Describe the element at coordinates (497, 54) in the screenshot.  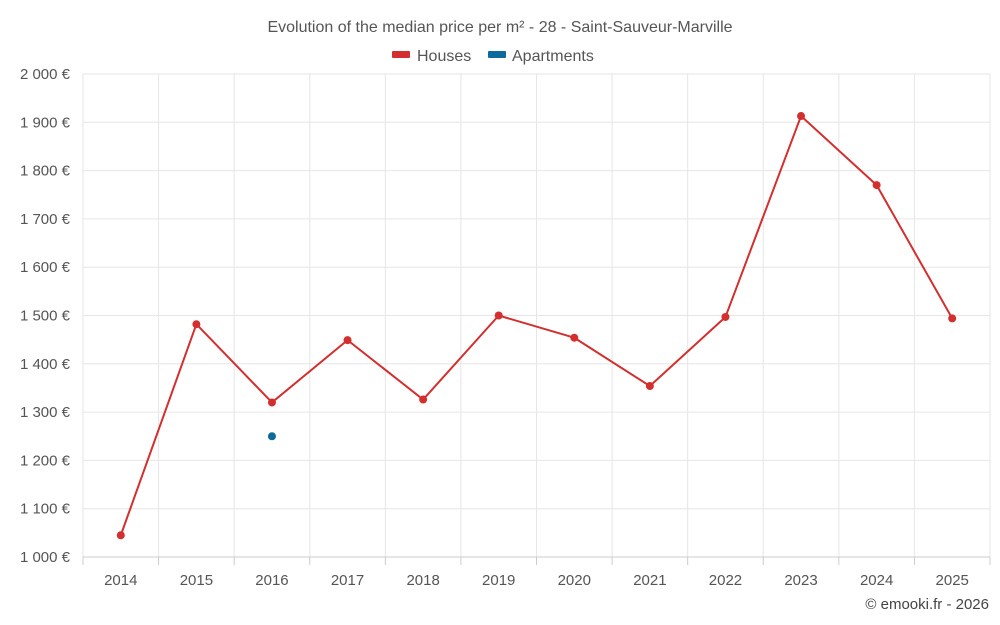
I see `legend-swatch-apartments` at that location.